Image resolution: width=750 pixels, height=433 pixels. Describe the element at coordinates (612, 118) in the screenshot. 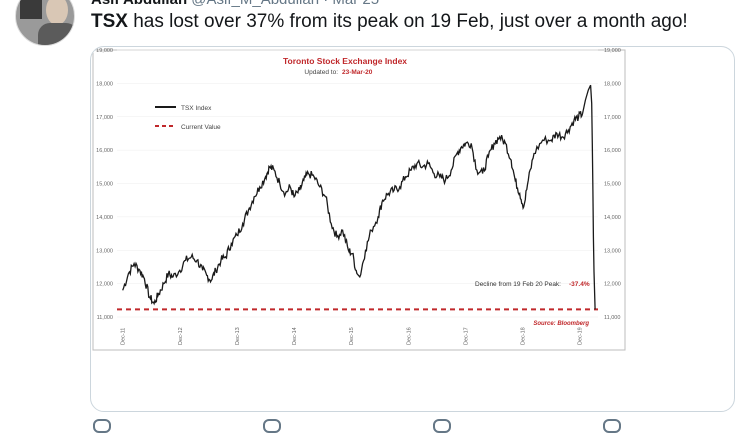

I see `y-tick-right: 17,000` at that location.